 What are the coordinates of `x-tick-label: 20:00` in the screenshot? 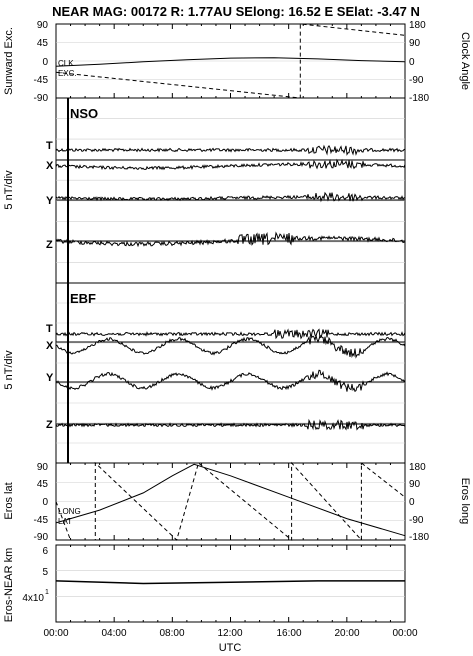 It's located at (346, 633).